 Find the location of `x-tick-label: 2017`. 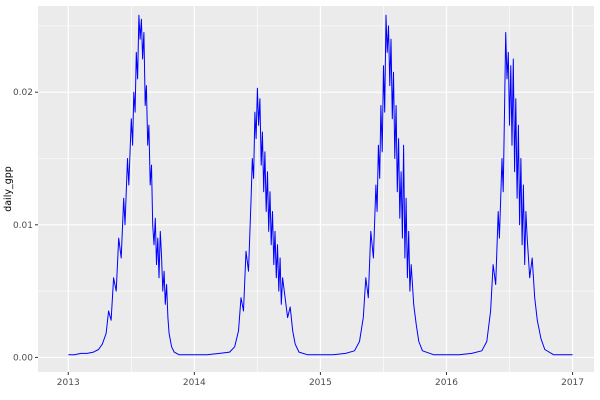

x-tick-label: 2017 is located at coordinates (572, 383).